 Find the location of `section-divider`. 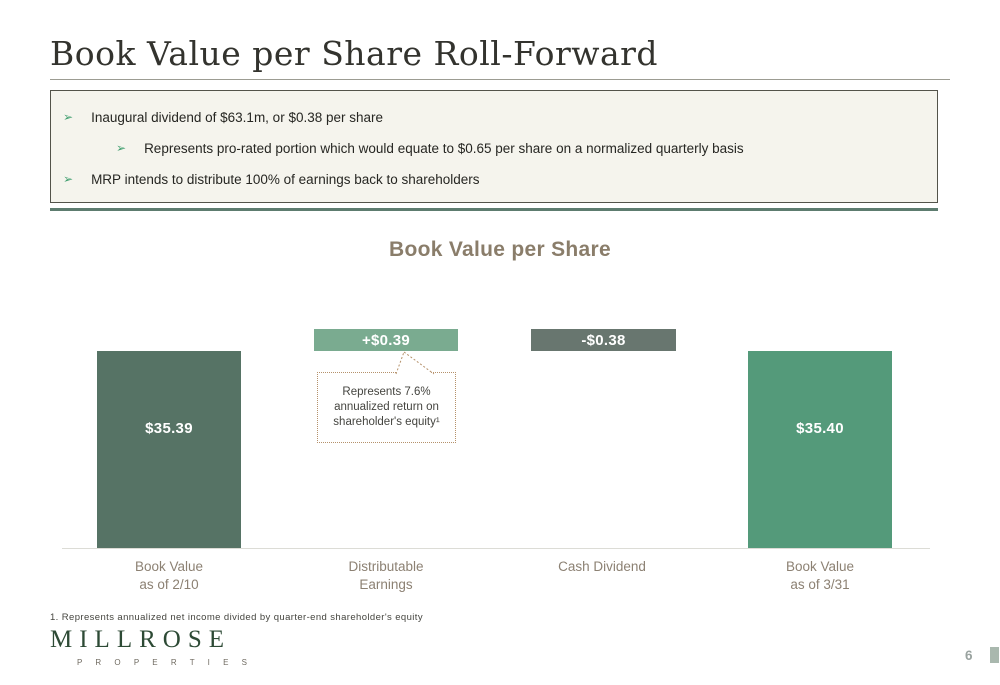

section-divider is located at coordinates (494, 209).